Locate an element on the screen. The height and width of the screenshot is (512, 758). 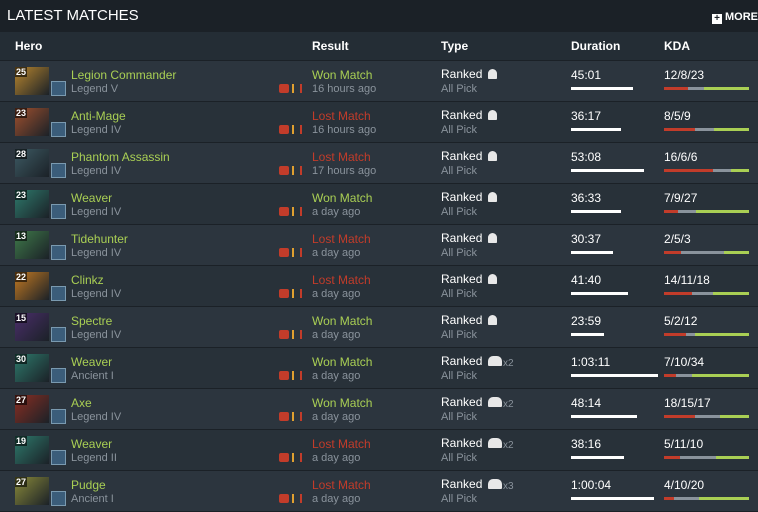
hero-name: Axe is located at coordinates (81, 403).